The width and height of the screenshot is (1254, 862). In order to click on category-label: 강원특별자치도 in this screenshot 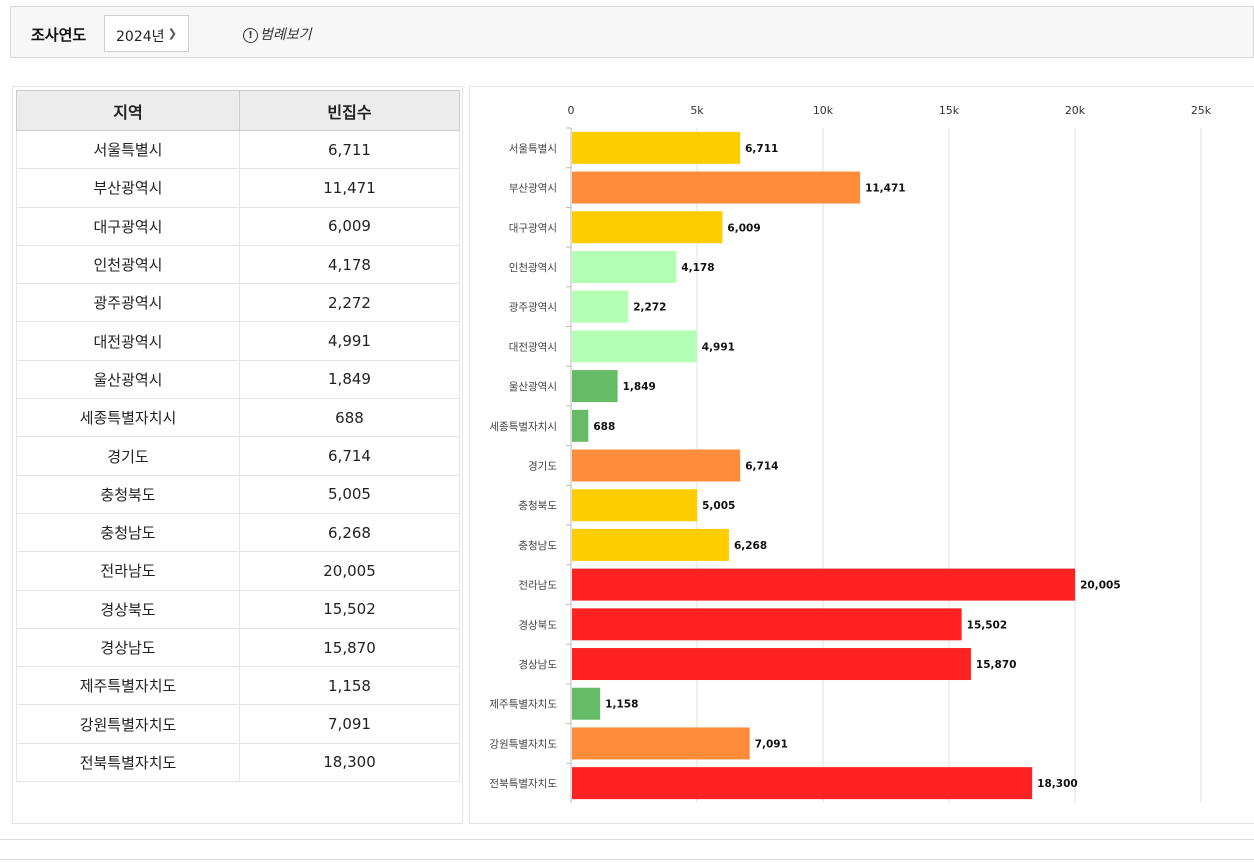, I will do `click(523, 744)`.